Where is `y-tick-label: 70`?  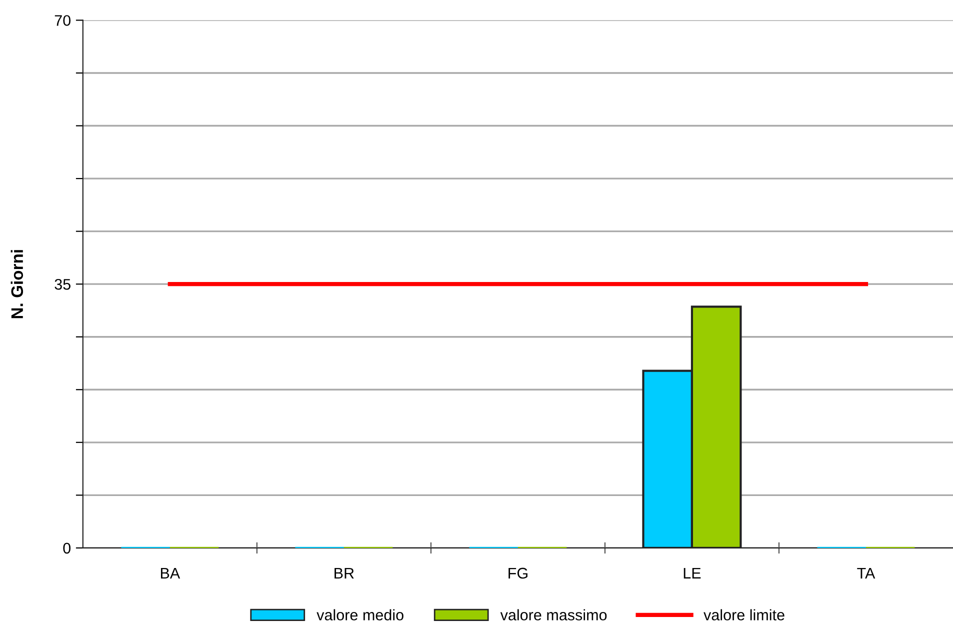
y-tick-label: 70 is located at coordinates (62, 20).